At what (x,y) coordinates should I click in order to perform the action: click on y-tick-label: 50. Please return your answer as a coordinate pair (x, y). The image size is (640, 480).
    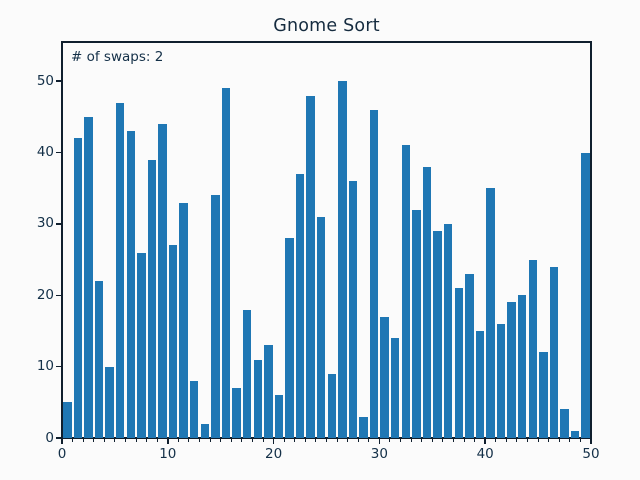
    Looking at the image, I should click on (45, 80).